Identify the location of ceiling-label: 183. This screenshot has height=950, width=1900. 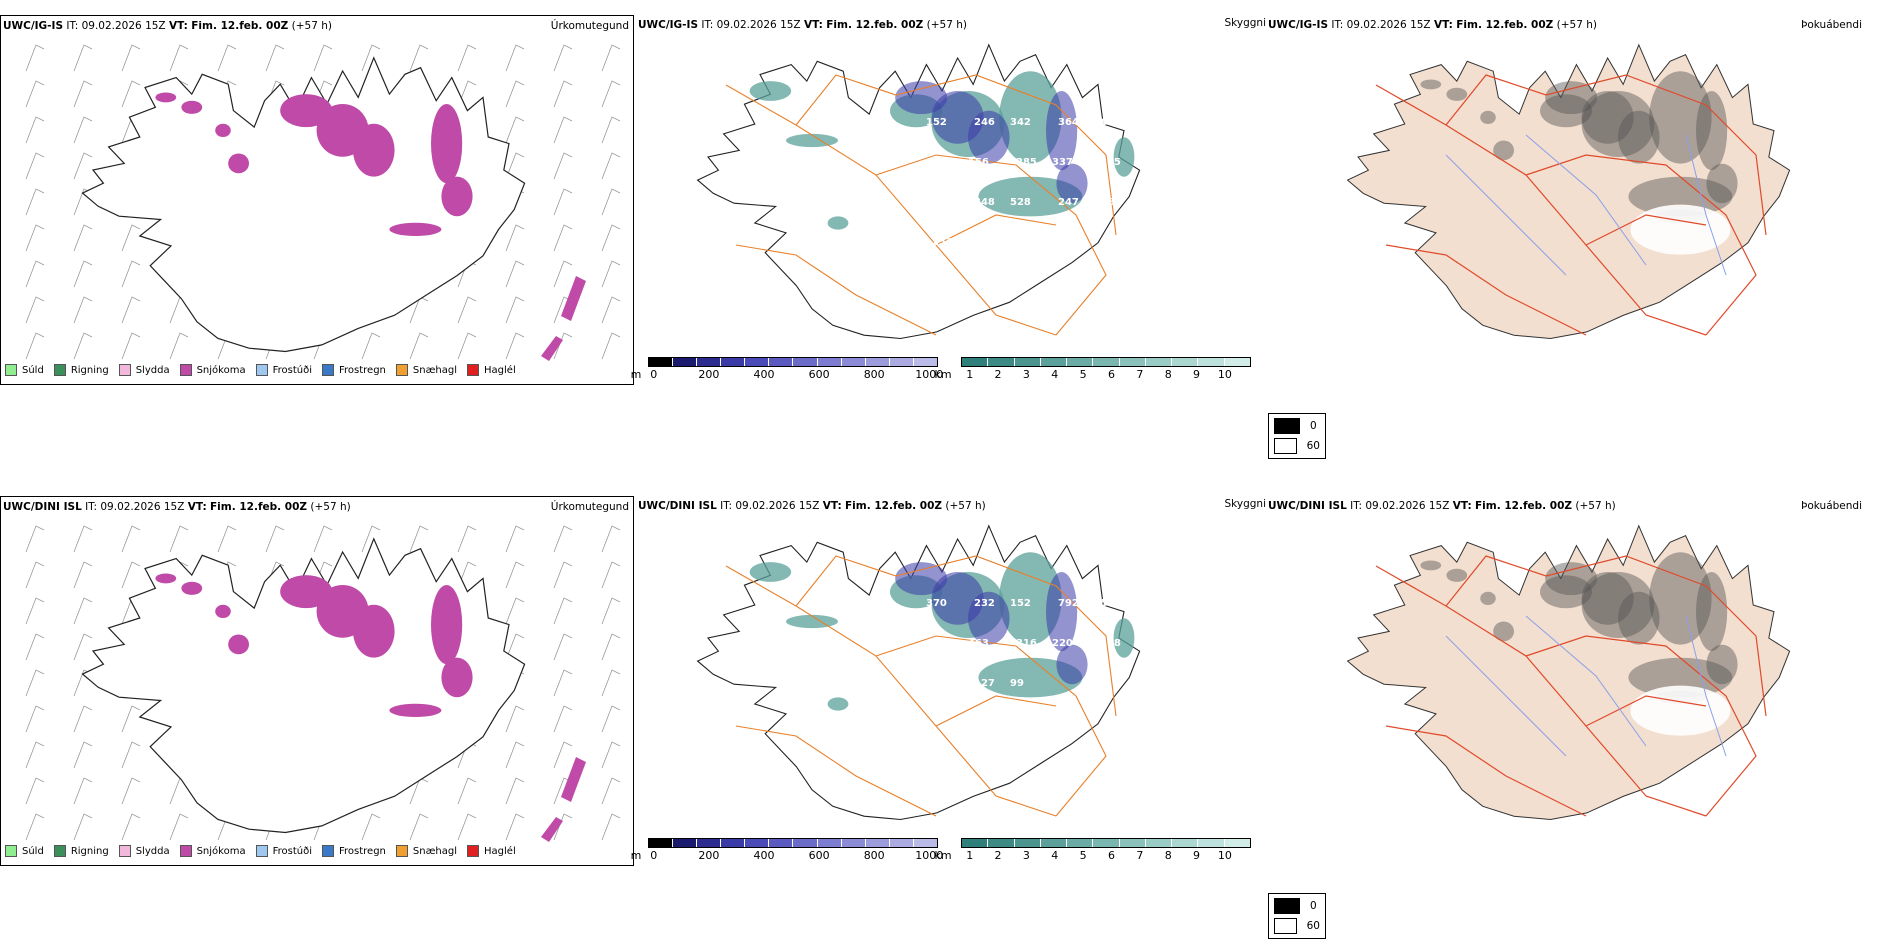
(936, 683).